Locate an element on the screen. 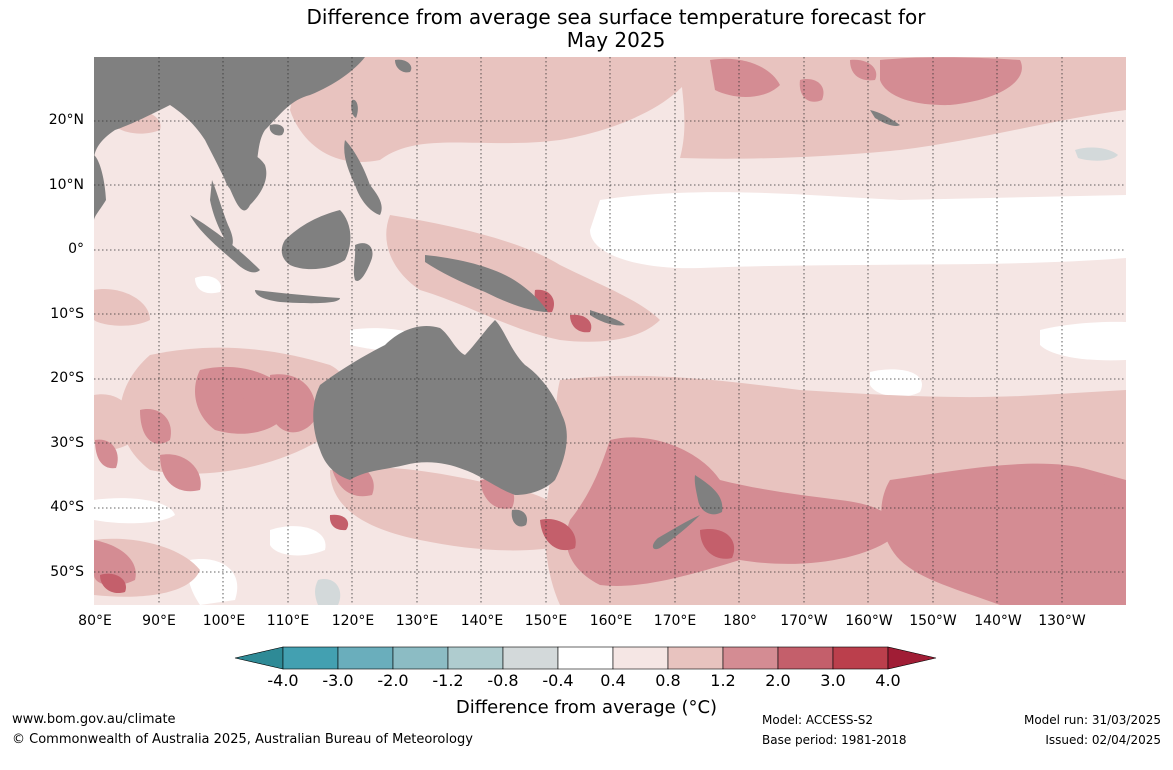 The image size is (1173, 770). lon-label-130w: 130°W is located at coordinates (1062, 621).